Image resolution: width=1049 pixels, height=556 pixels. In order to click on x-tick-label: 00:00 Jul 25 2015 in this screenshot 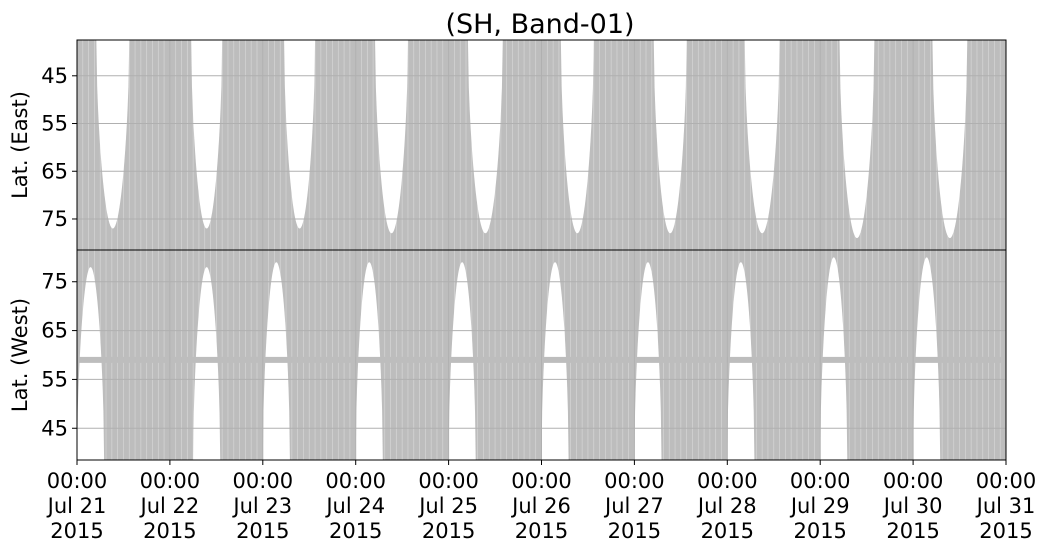, I will do `click(448, 506)`.